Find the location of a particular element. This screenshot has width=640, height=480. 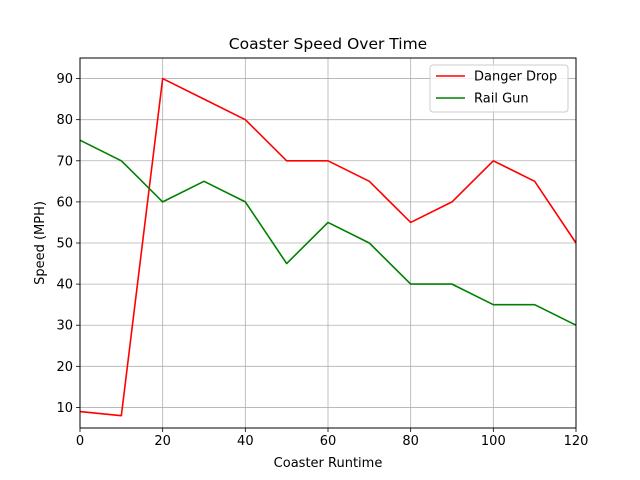

x-tick-label: 20 is located at coordinates (162, 441).